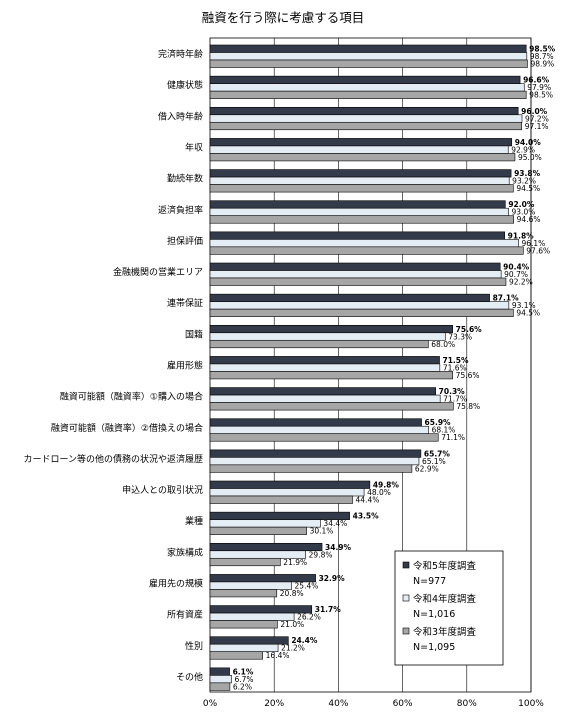 The image size is (581, 712). I want to click on data-label: 68.0%, so click(443, 344).